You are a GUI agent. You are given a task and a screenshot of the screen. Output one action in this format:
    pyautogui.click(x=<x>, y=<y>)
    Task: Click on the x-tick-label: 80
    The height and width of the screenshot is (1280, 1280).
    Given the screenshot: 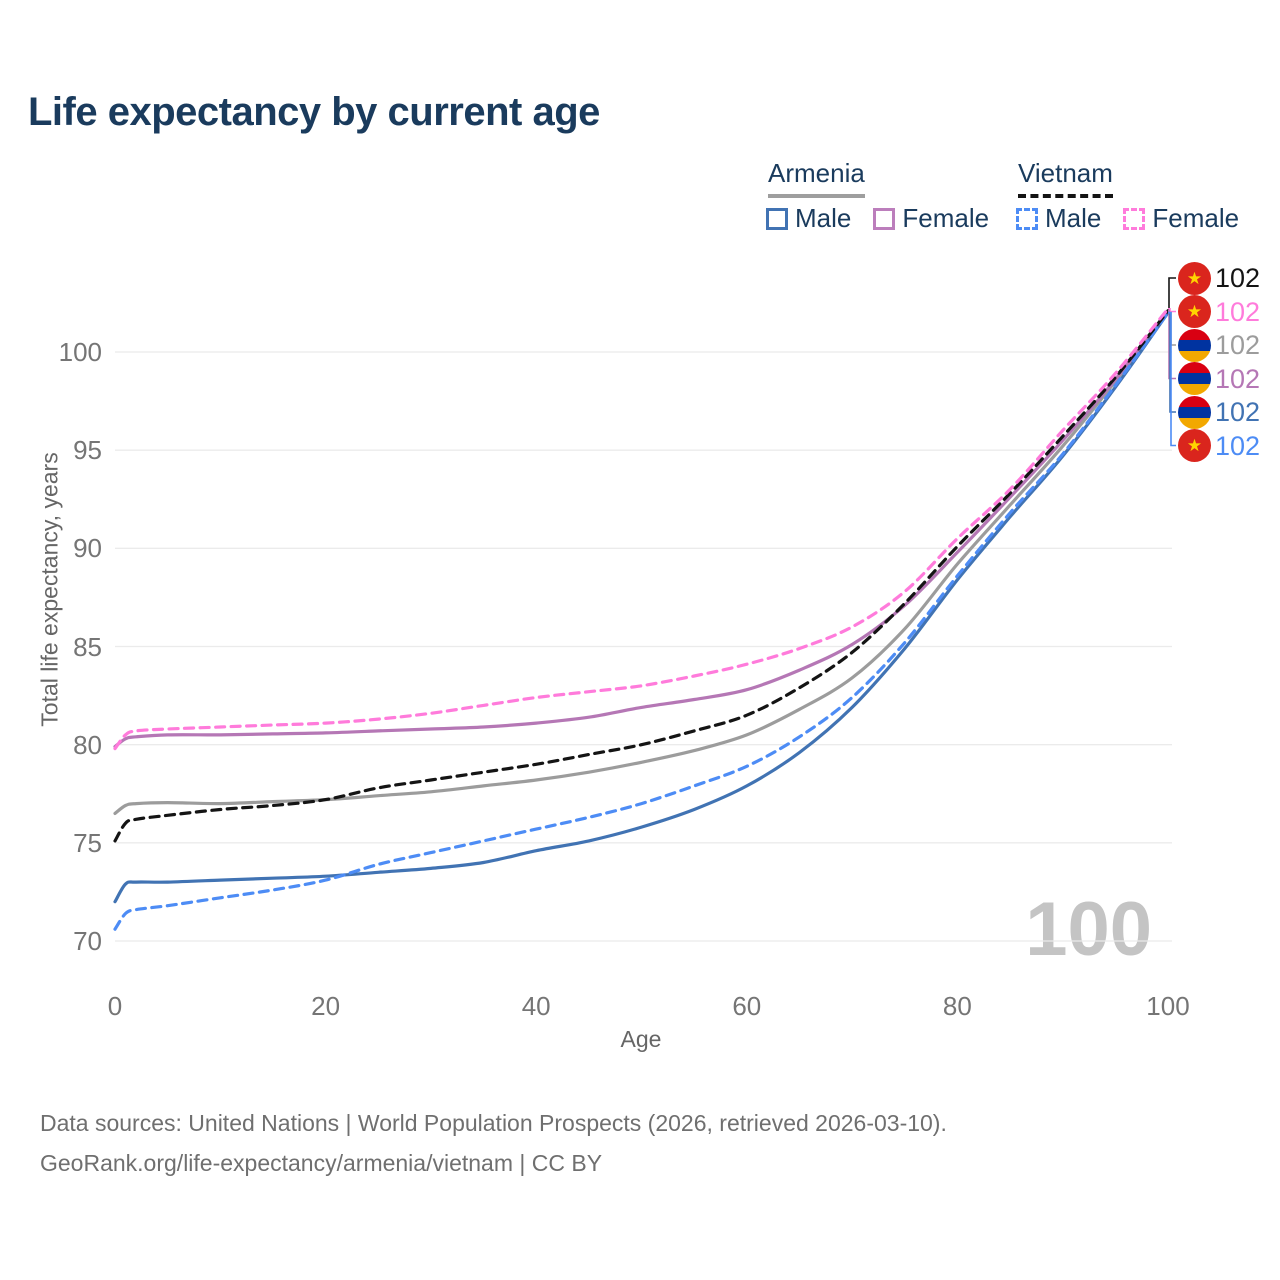 What is the action you would take?
    pyautogui.click(x=957, y=1006)
    